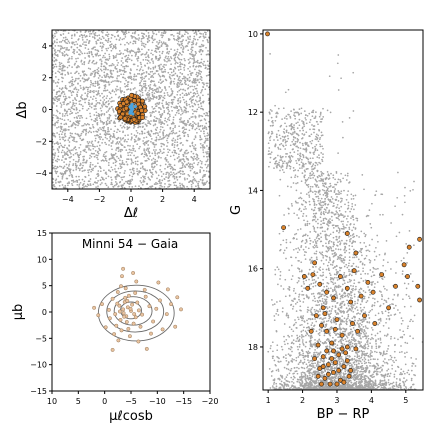 The width and height of the screenshot is (436, 436). I want to click on pm-point, so click(114, 334).